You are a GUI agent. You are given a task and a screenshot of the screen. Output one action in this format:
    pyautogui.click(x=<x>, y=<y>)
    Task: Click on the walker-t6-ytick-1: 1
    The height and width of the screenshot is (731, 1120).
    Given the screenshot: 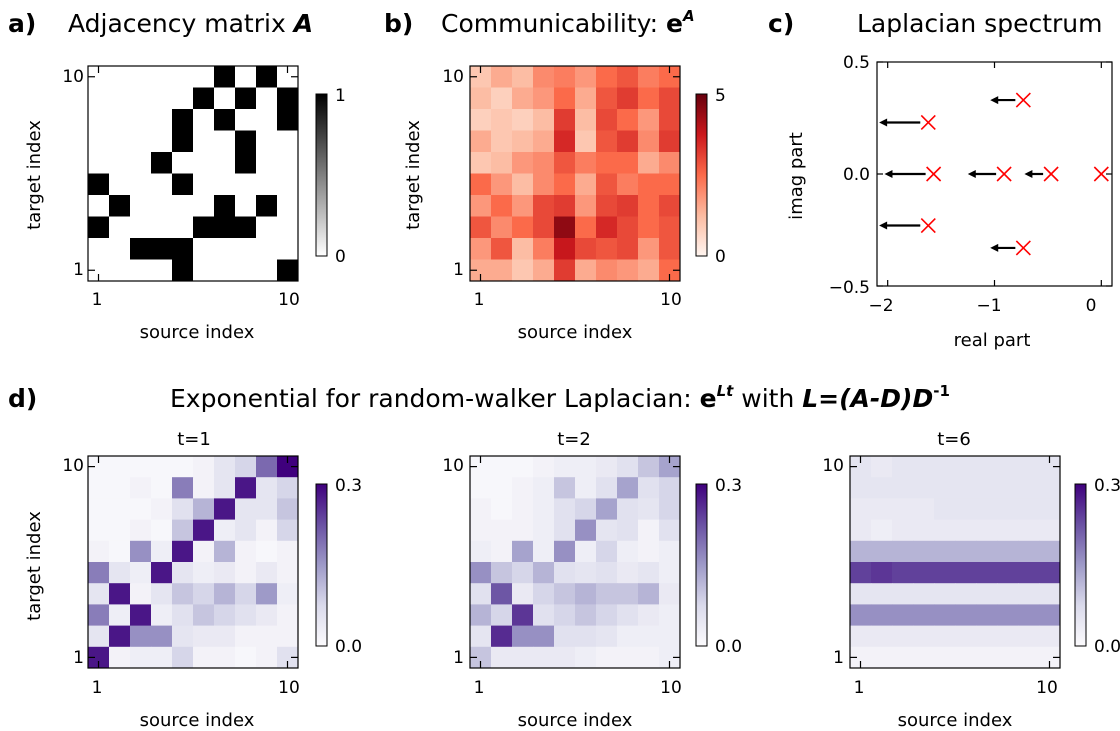 What is the action you would take?
    pyautogui.click(x=838, y=658)
    